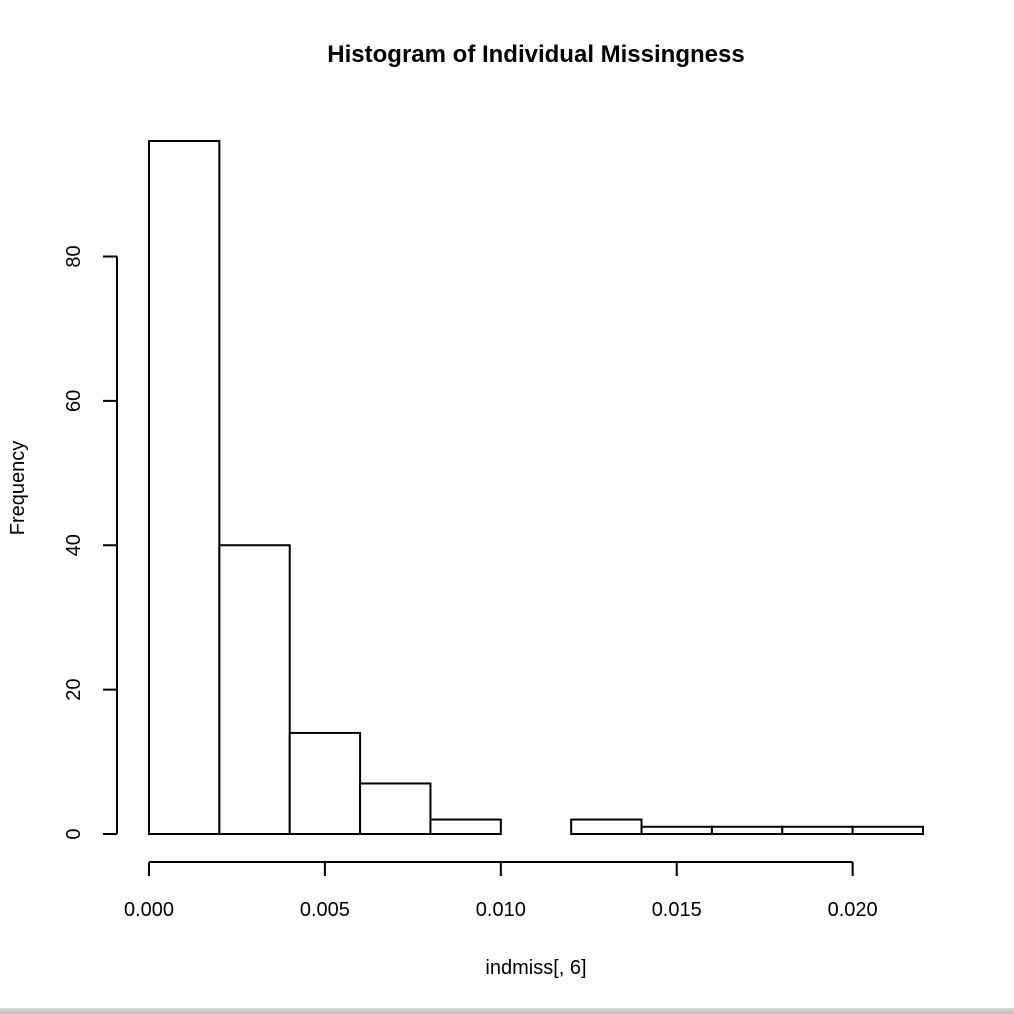 The image size is (1014, 1014). Describe the element at coordinates (501, 910) in the screenshot. I see `x-tick-label-2: 0.010` at that location.